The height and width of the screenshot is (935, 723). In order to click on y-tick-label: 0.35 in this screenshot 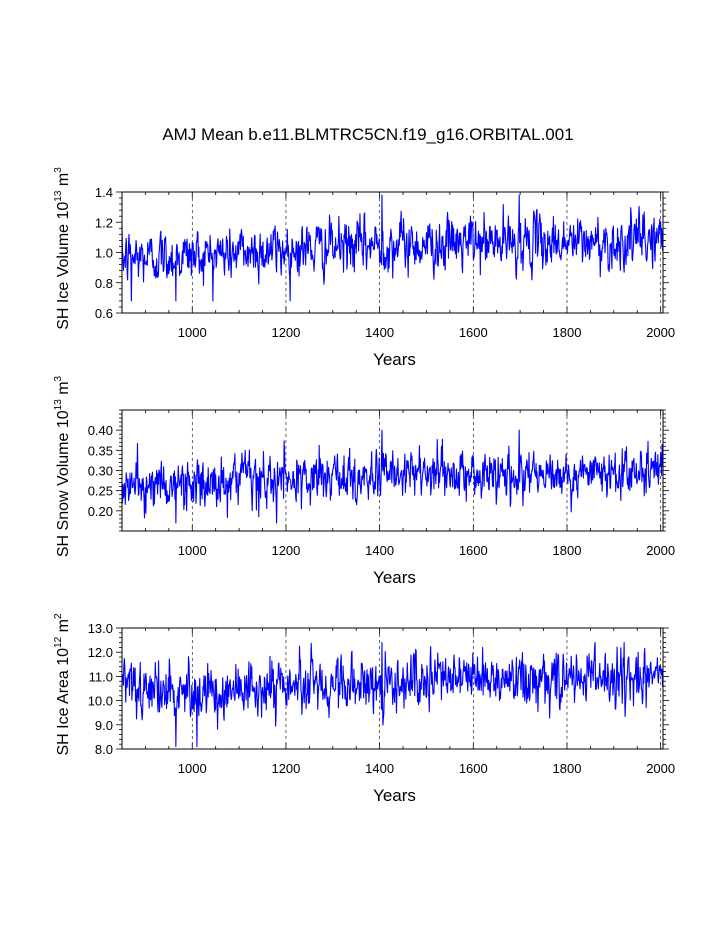, I will do `click(100, 450)`.